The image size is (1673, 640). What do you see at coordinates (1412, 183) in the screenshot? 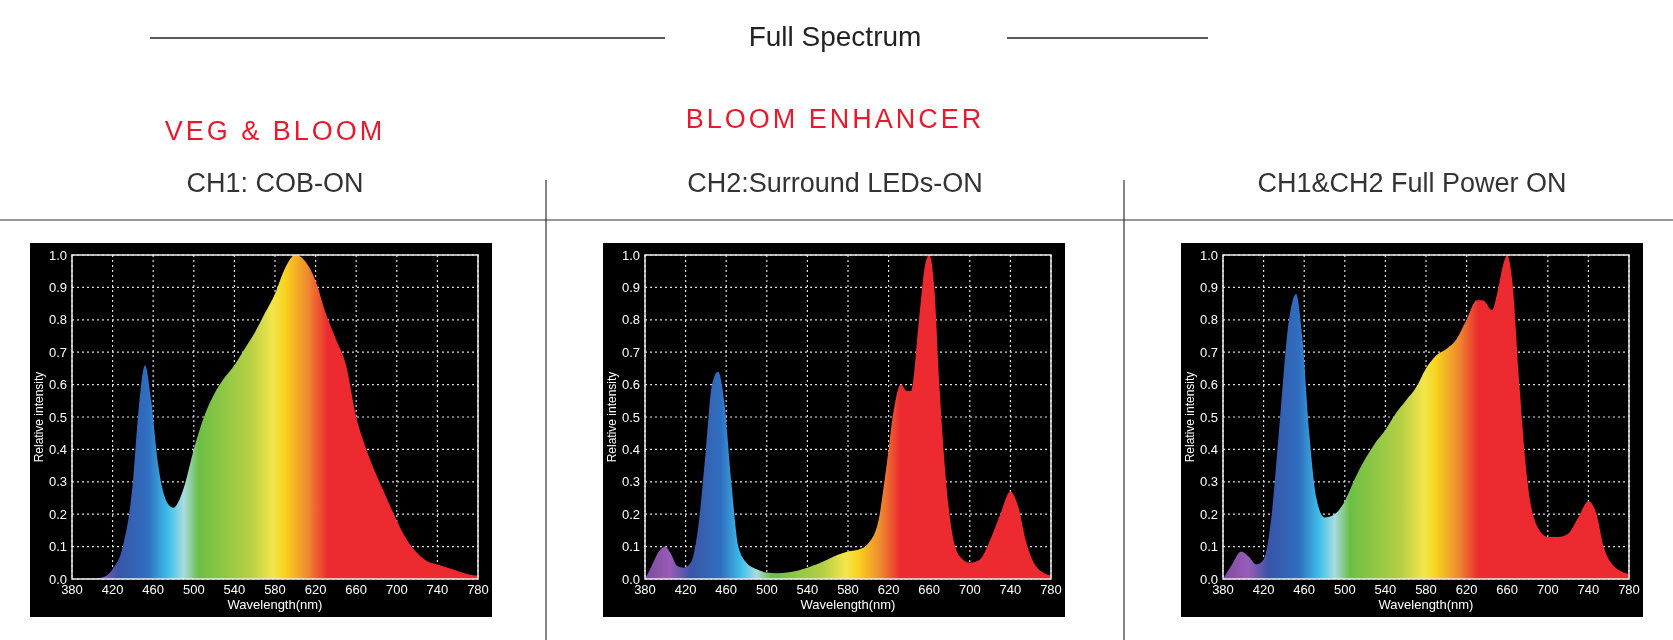
I see `chart-title: CH1&CH2 Full Power ON` at bounding box center [1412, 183].